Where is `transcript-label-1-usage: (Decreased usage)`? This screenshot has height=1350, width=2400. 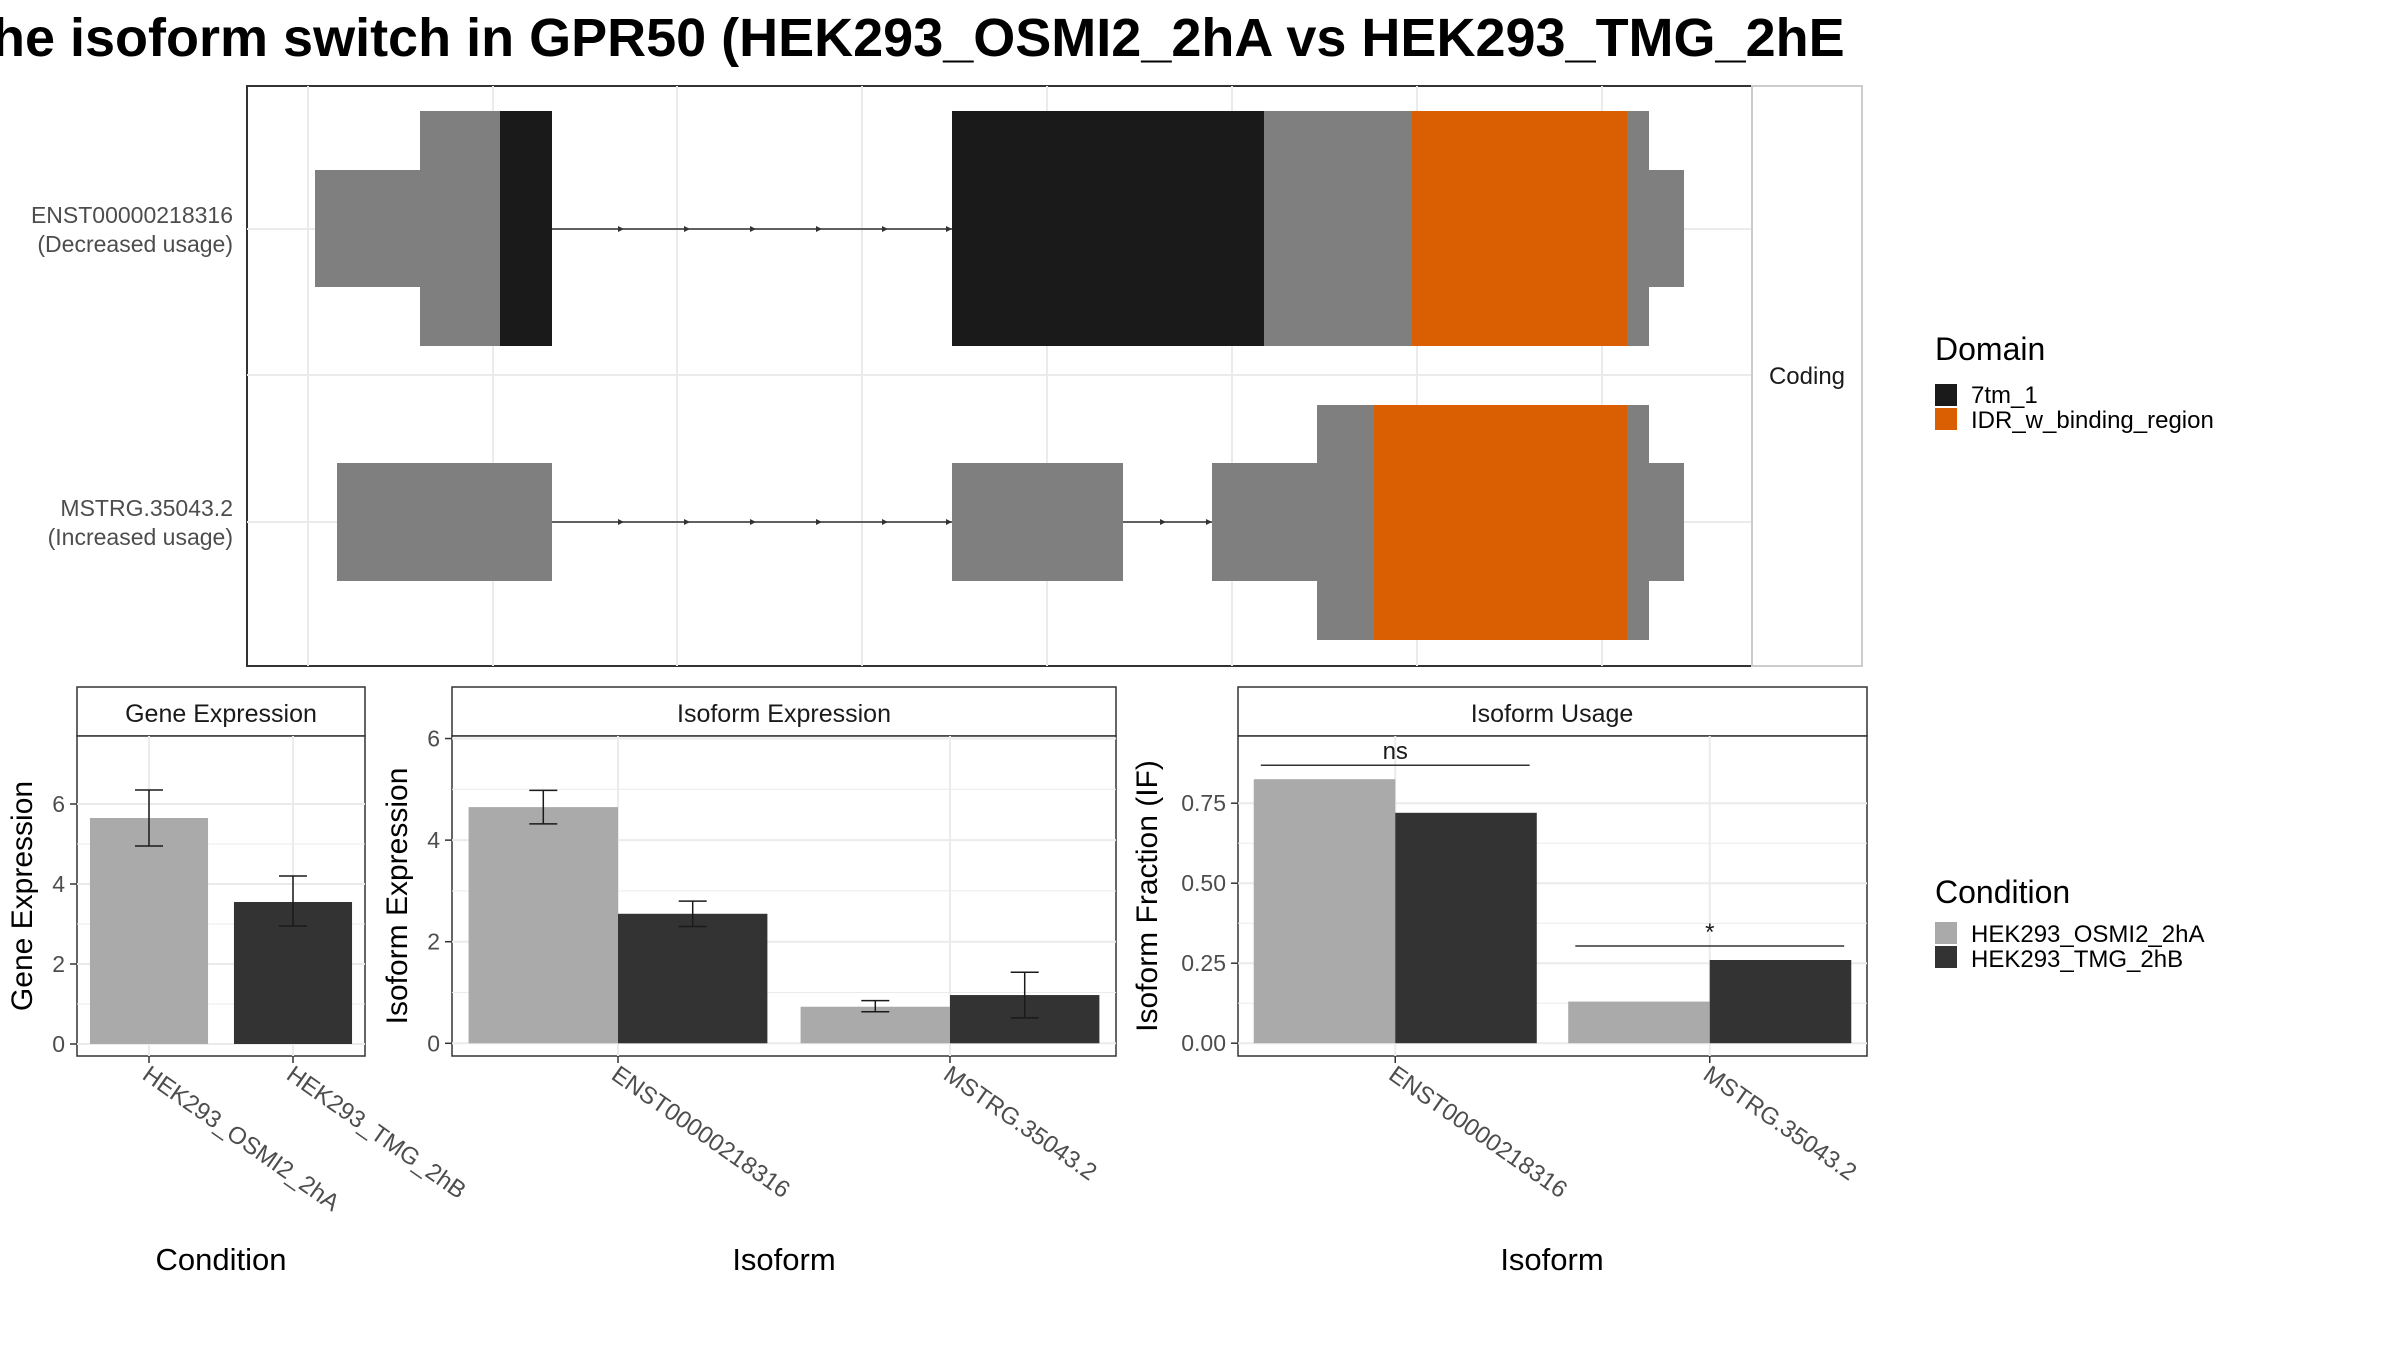
transcript-label-1-usage: (Decreased usage) is located at coordinates (135, 244).